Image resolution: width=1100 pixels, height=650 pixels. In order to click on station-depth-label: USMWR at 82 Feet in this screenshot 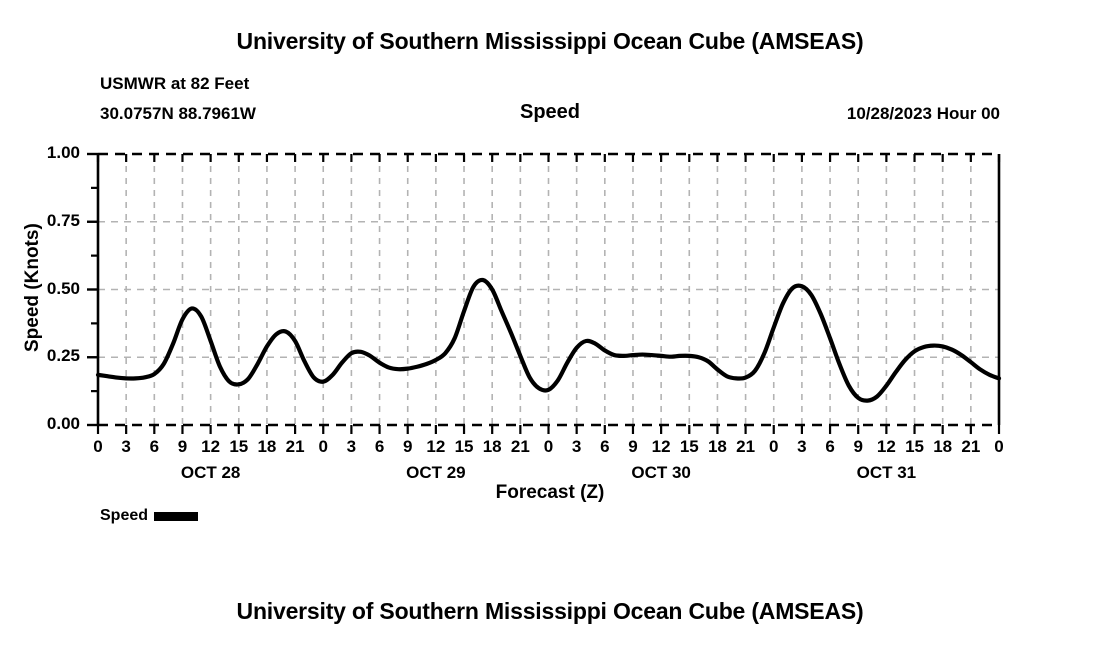, I will do `click(175, 83)`.